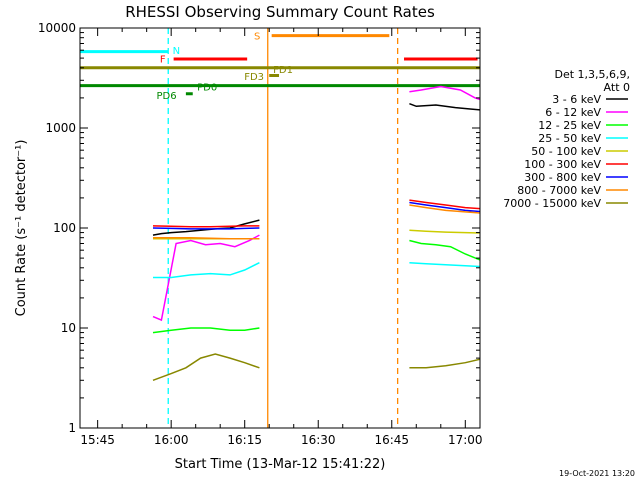 This screenshot has height=484, width=640. I want to click on annotation-pd6: PD6, so click(166, 96).